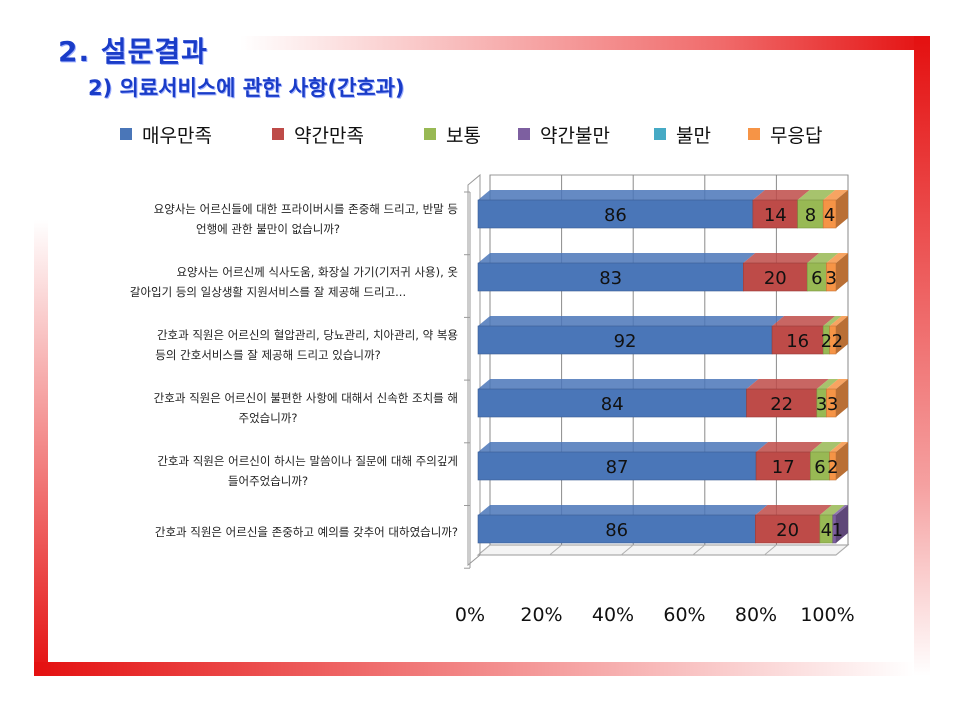 The width and height of the screenshot is (960, 720). I want to click on x-tick-4: 80%, so click(756, 615).